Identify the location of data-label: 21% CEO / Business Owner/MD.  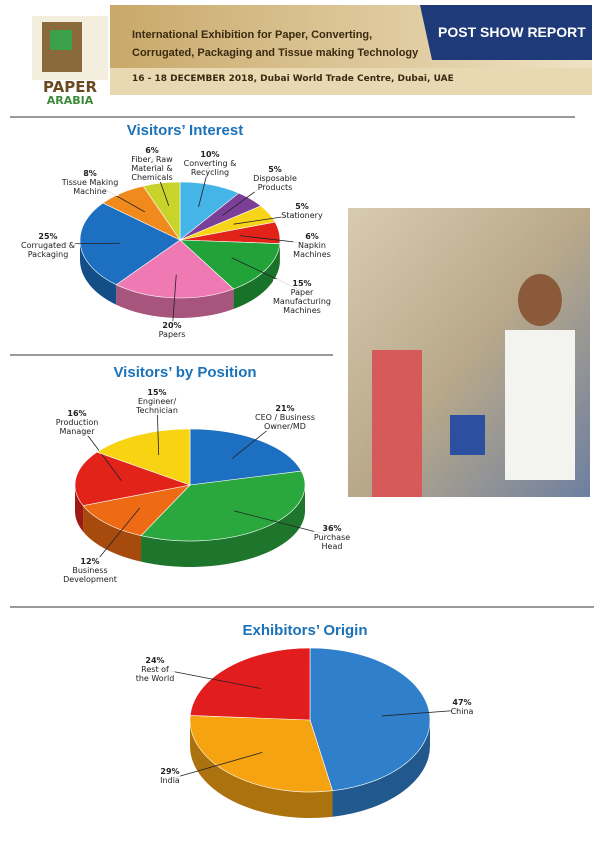
(285, 417).